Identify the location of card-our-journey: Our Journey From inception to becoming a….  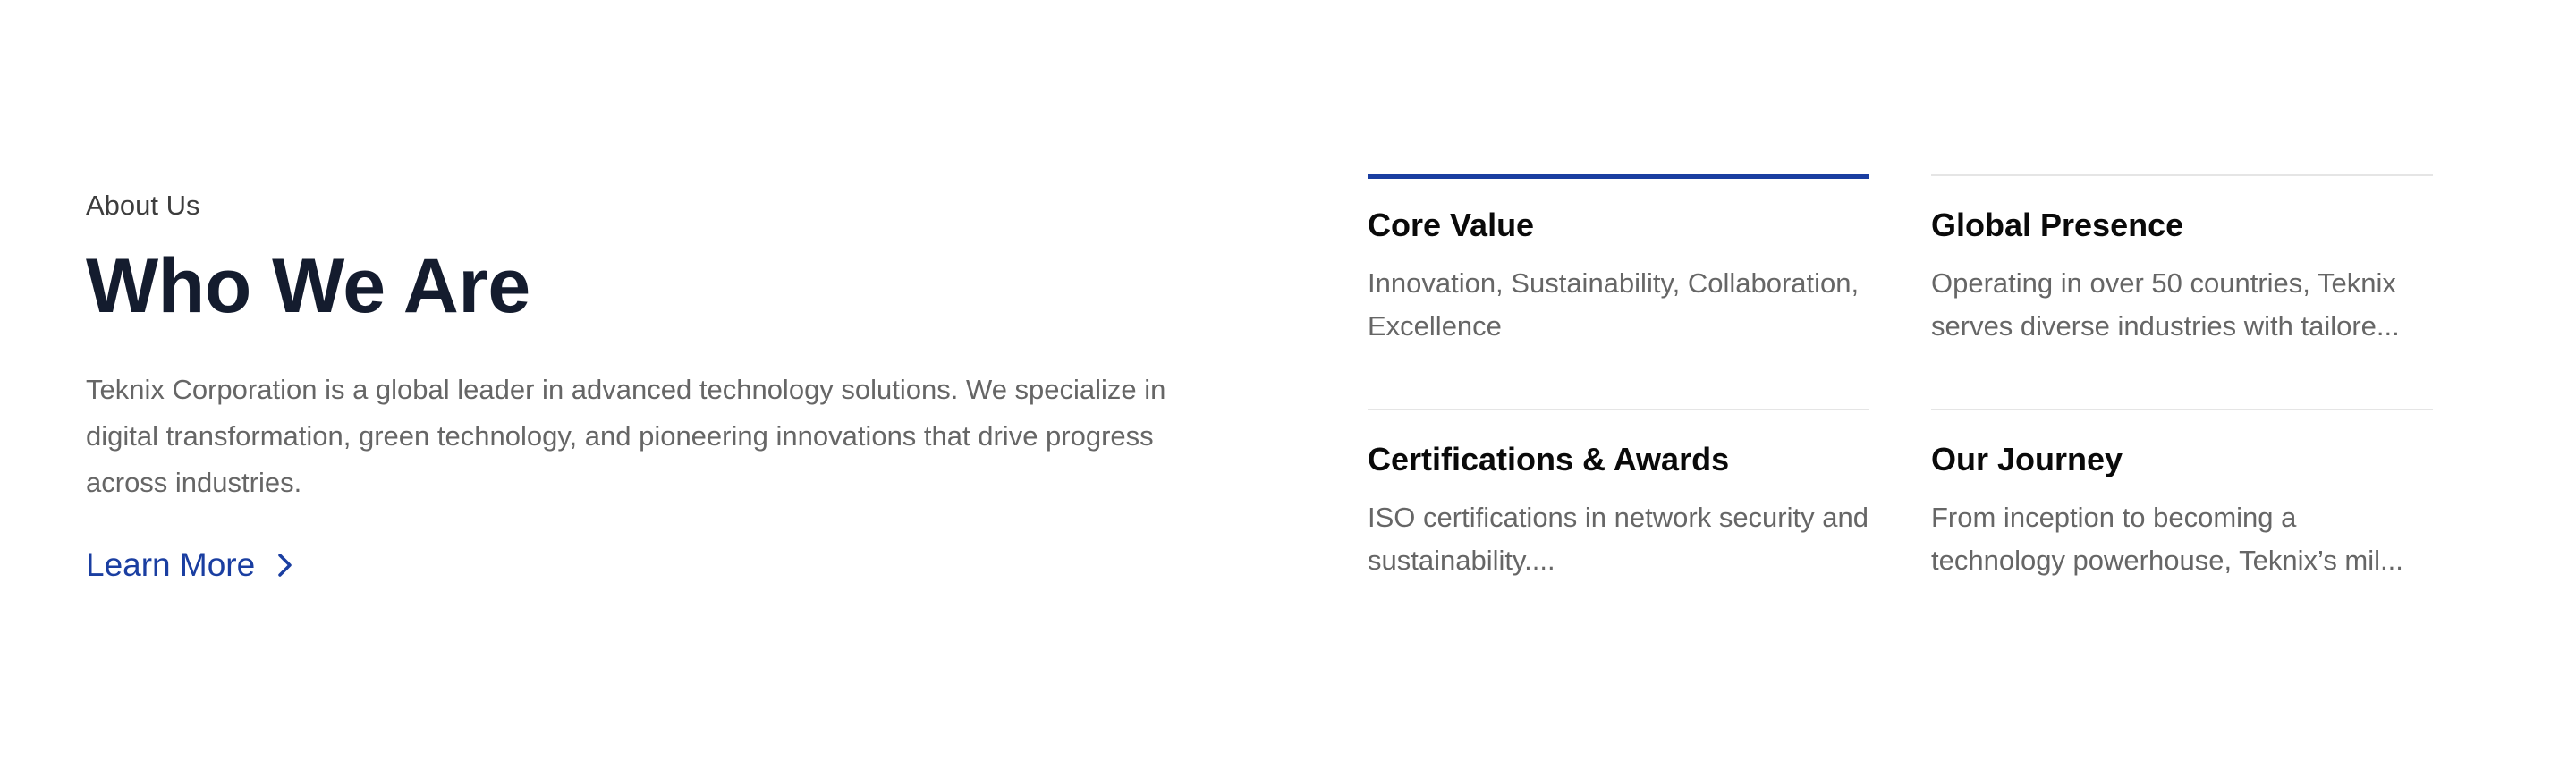
(2182, 512).